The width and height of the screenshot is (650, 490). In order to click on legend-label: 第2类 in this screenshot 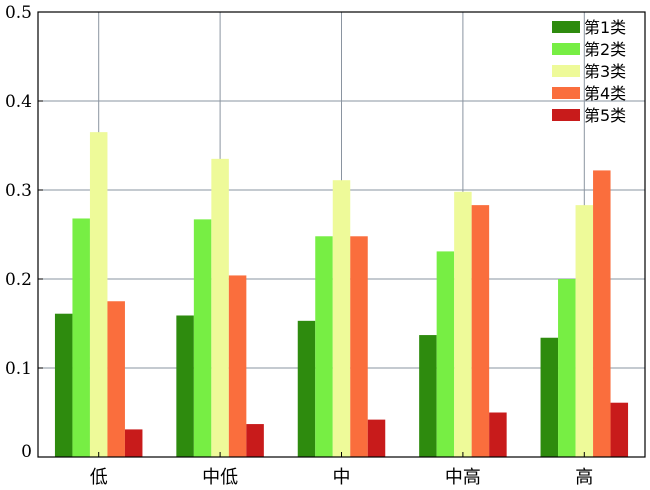, I will do `click(605, 49)`.